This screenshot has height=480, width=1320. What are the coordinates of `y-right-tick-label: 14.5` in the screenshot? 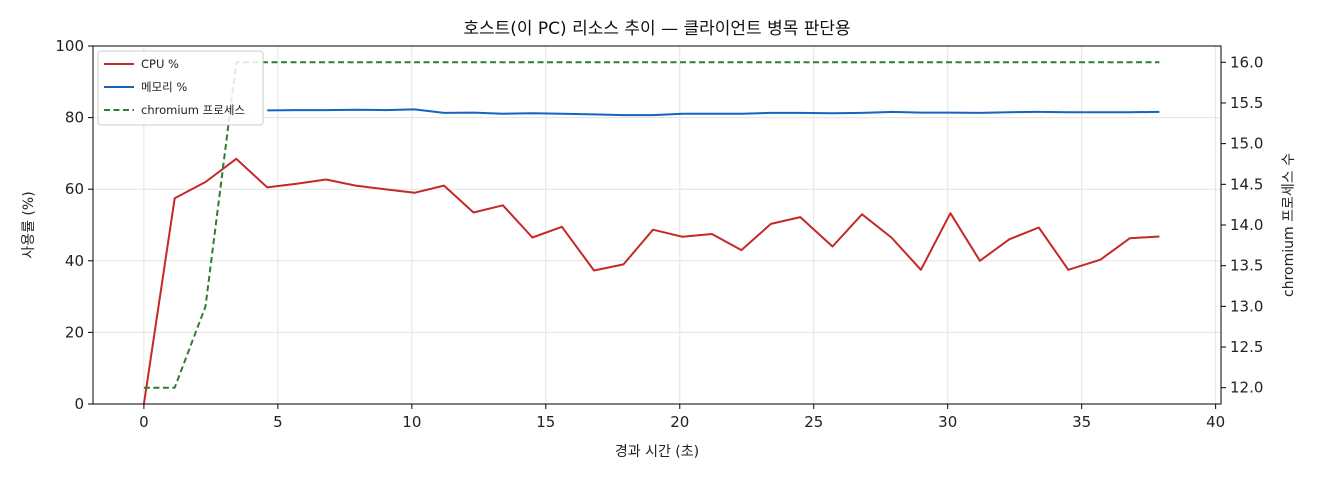 It's located at (1246, 184).